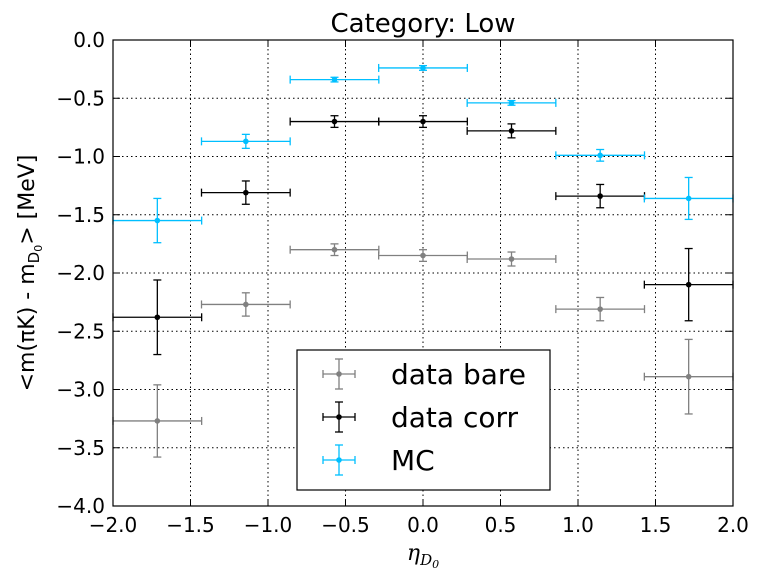 The width and height of the screenshot is (762, 575). I want to click on x-tick-label: −1.5, so click(190, 525).